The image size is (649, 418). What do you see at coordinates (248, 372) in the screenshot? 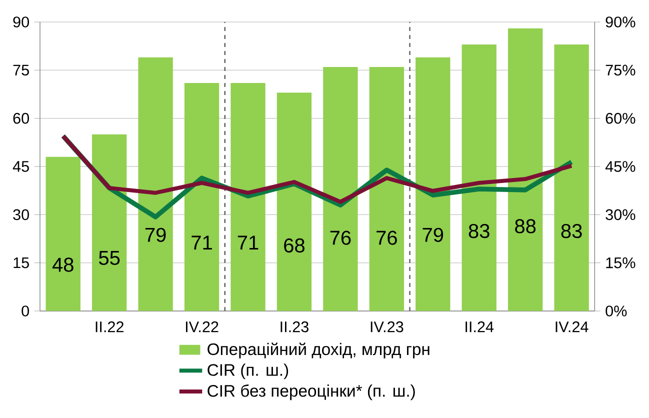
I see `legend-label: CIR (п. ш.)` at bounding box center [248, 372].